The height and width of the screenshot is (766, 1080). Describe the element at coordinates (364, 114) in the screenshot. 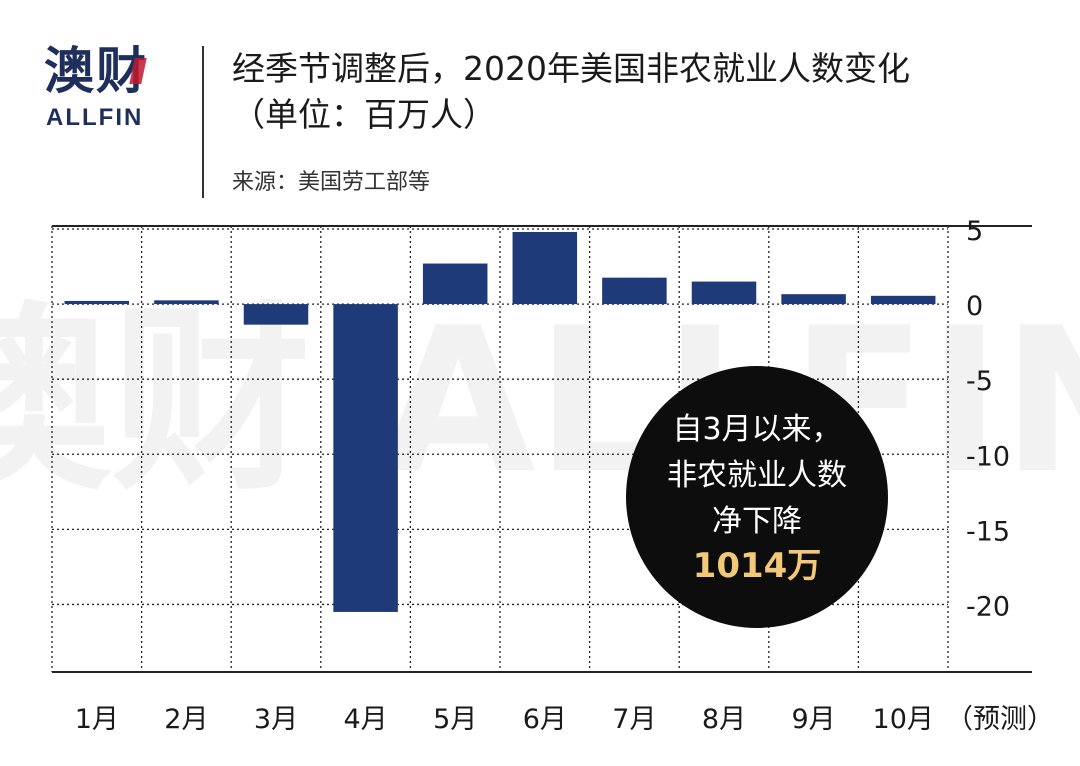

I see `chart-title-line2: （单位：百万人）` at that location.